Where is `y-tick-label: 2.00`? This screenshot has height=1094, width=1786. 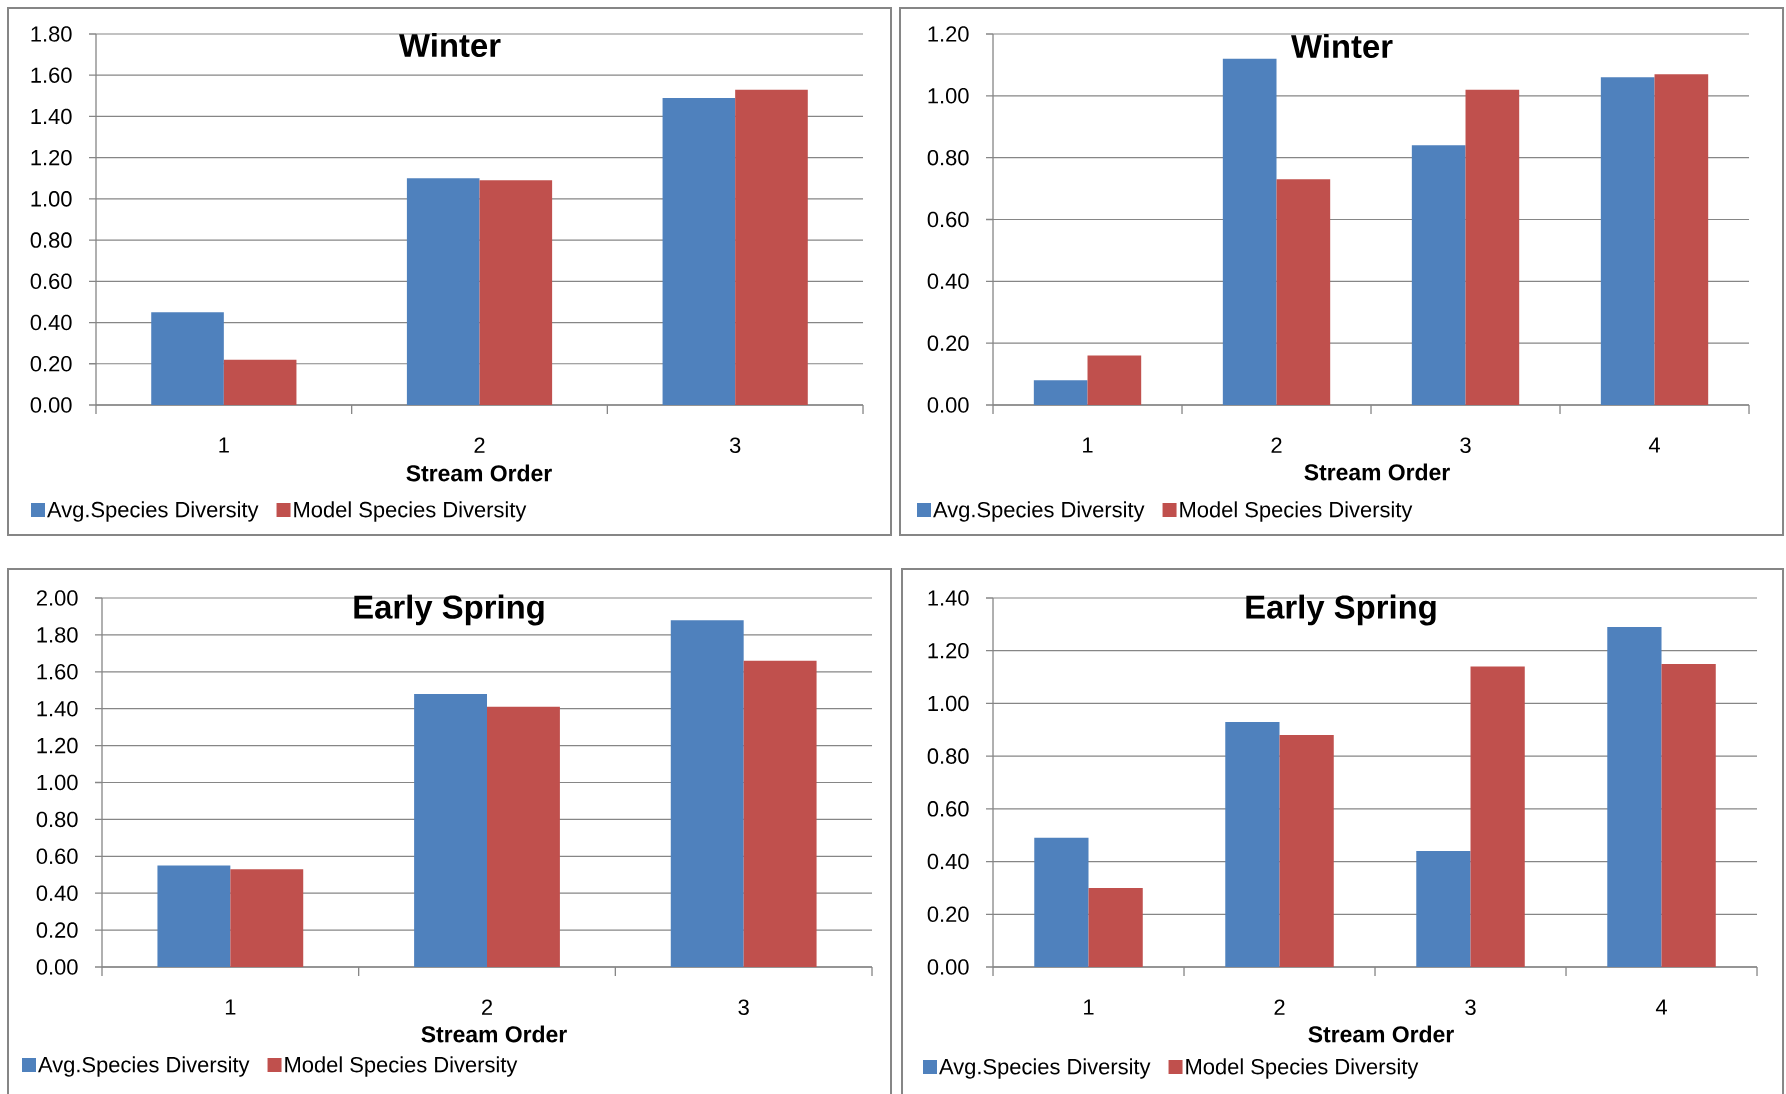
y-tick-label: 2.00 is located at coordinates (57, 598).